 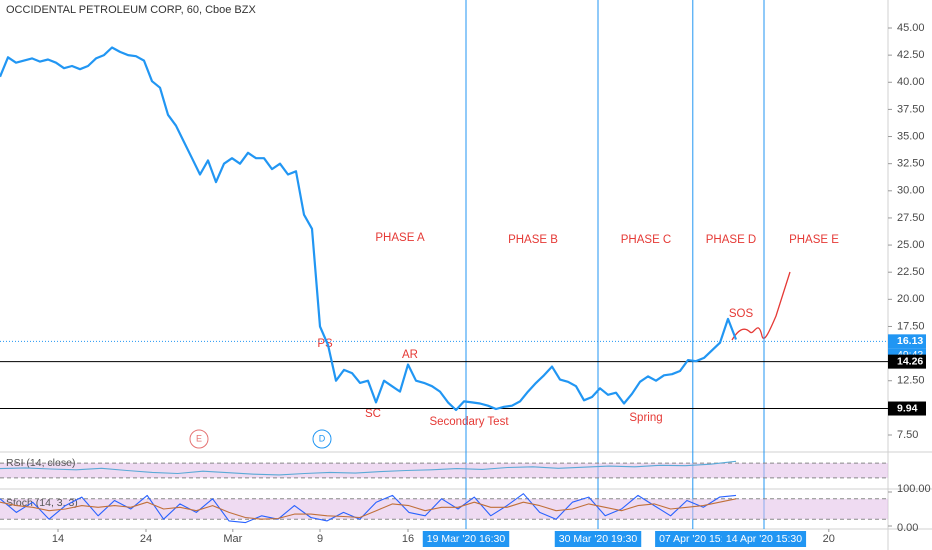 What do you see at coordinates (907, 528) in the screenshot?
I see `y-tick-label: 0.00` at bounding box center [907, 528].